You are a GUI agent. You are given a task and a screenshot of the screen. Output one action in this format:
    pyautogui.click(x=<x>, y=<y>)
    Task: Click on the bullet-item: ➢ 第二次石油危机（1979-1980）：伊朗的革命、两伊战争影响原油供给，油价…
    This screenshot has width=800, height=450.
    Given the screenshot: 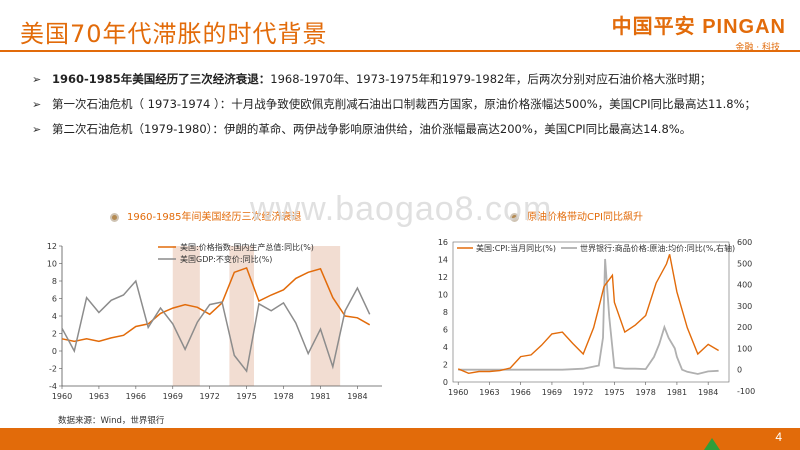 What is the action you would take?
    pyautogui.click(x=402, y=129)
    